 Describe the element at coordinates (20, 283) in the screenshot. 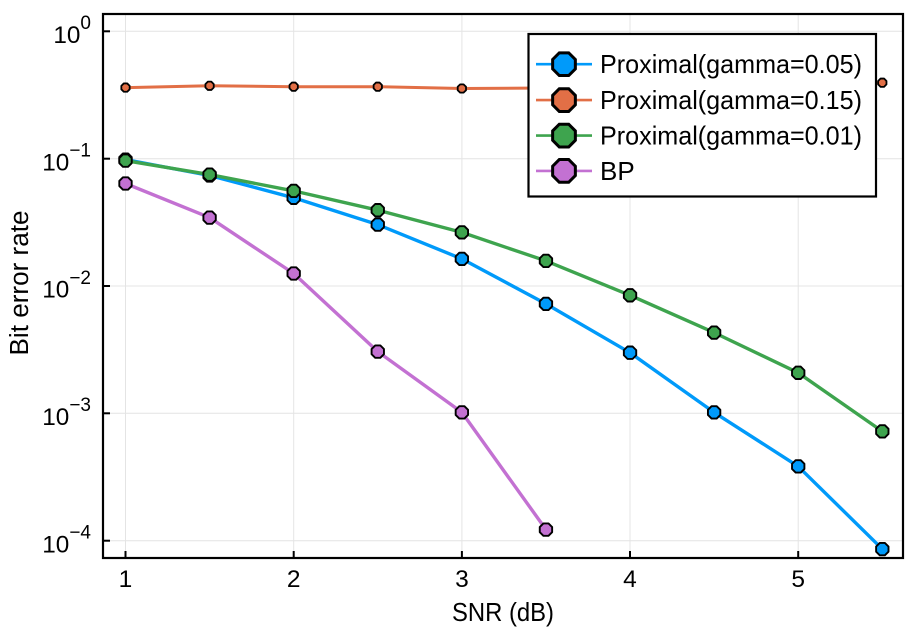

I see `svg-text: Bit error rate` at that location.